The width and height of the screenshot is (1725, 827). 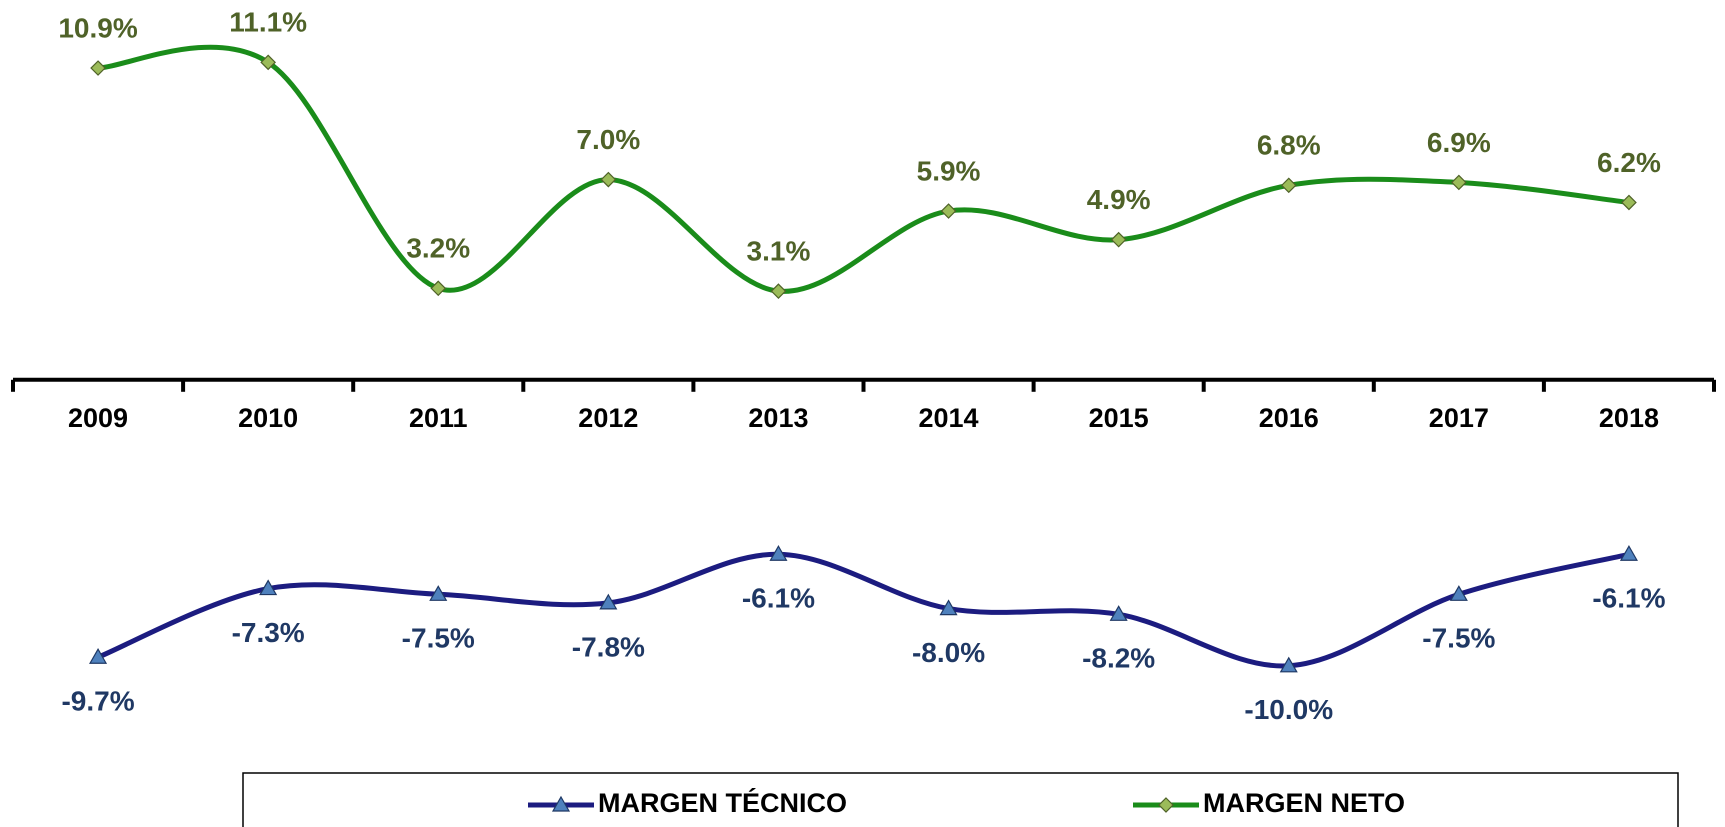 I want to click on legend-box, so click(x=960, y=799).